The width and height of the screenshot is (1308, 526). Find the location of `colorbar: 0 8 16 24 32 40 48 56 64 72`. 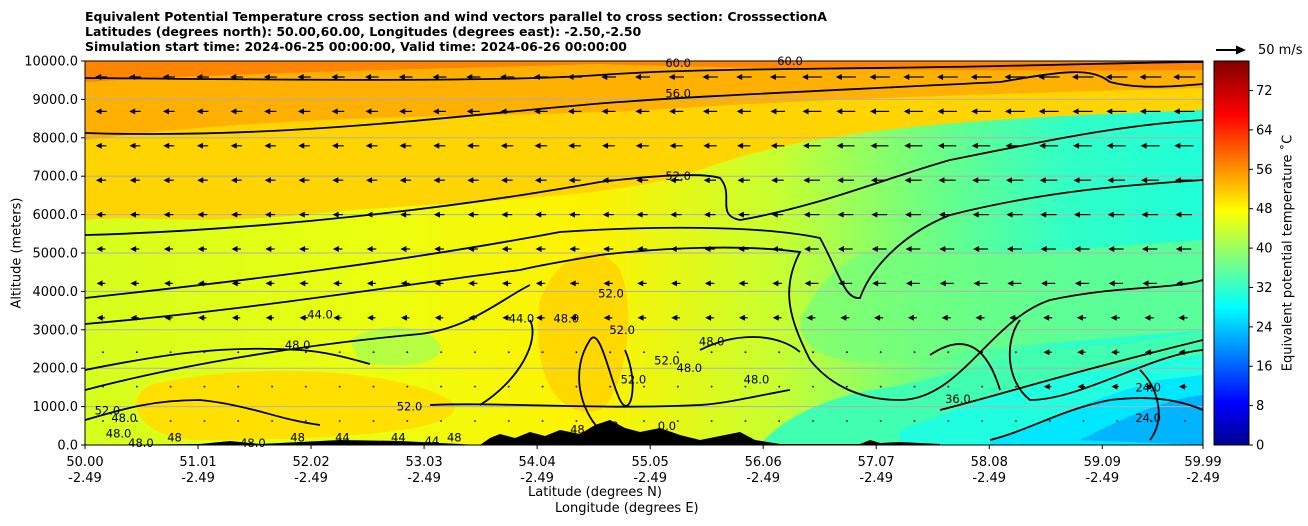

colorbar: 0 8 16 24 32 40 48 56 64 72 is located at coordinates (1243, 257).